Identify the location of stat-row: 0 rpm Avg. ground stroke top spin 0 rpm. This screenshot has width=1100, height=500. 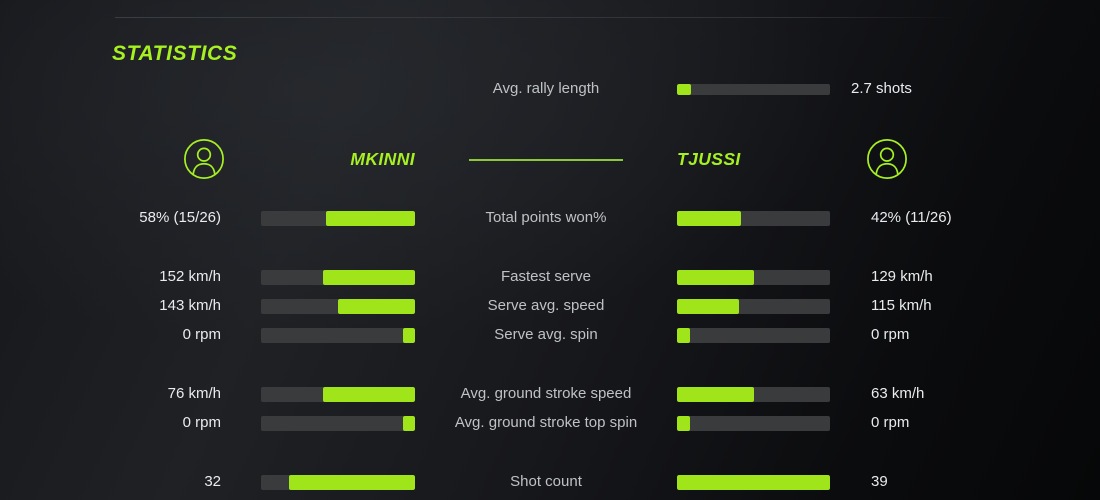
(550, 423).